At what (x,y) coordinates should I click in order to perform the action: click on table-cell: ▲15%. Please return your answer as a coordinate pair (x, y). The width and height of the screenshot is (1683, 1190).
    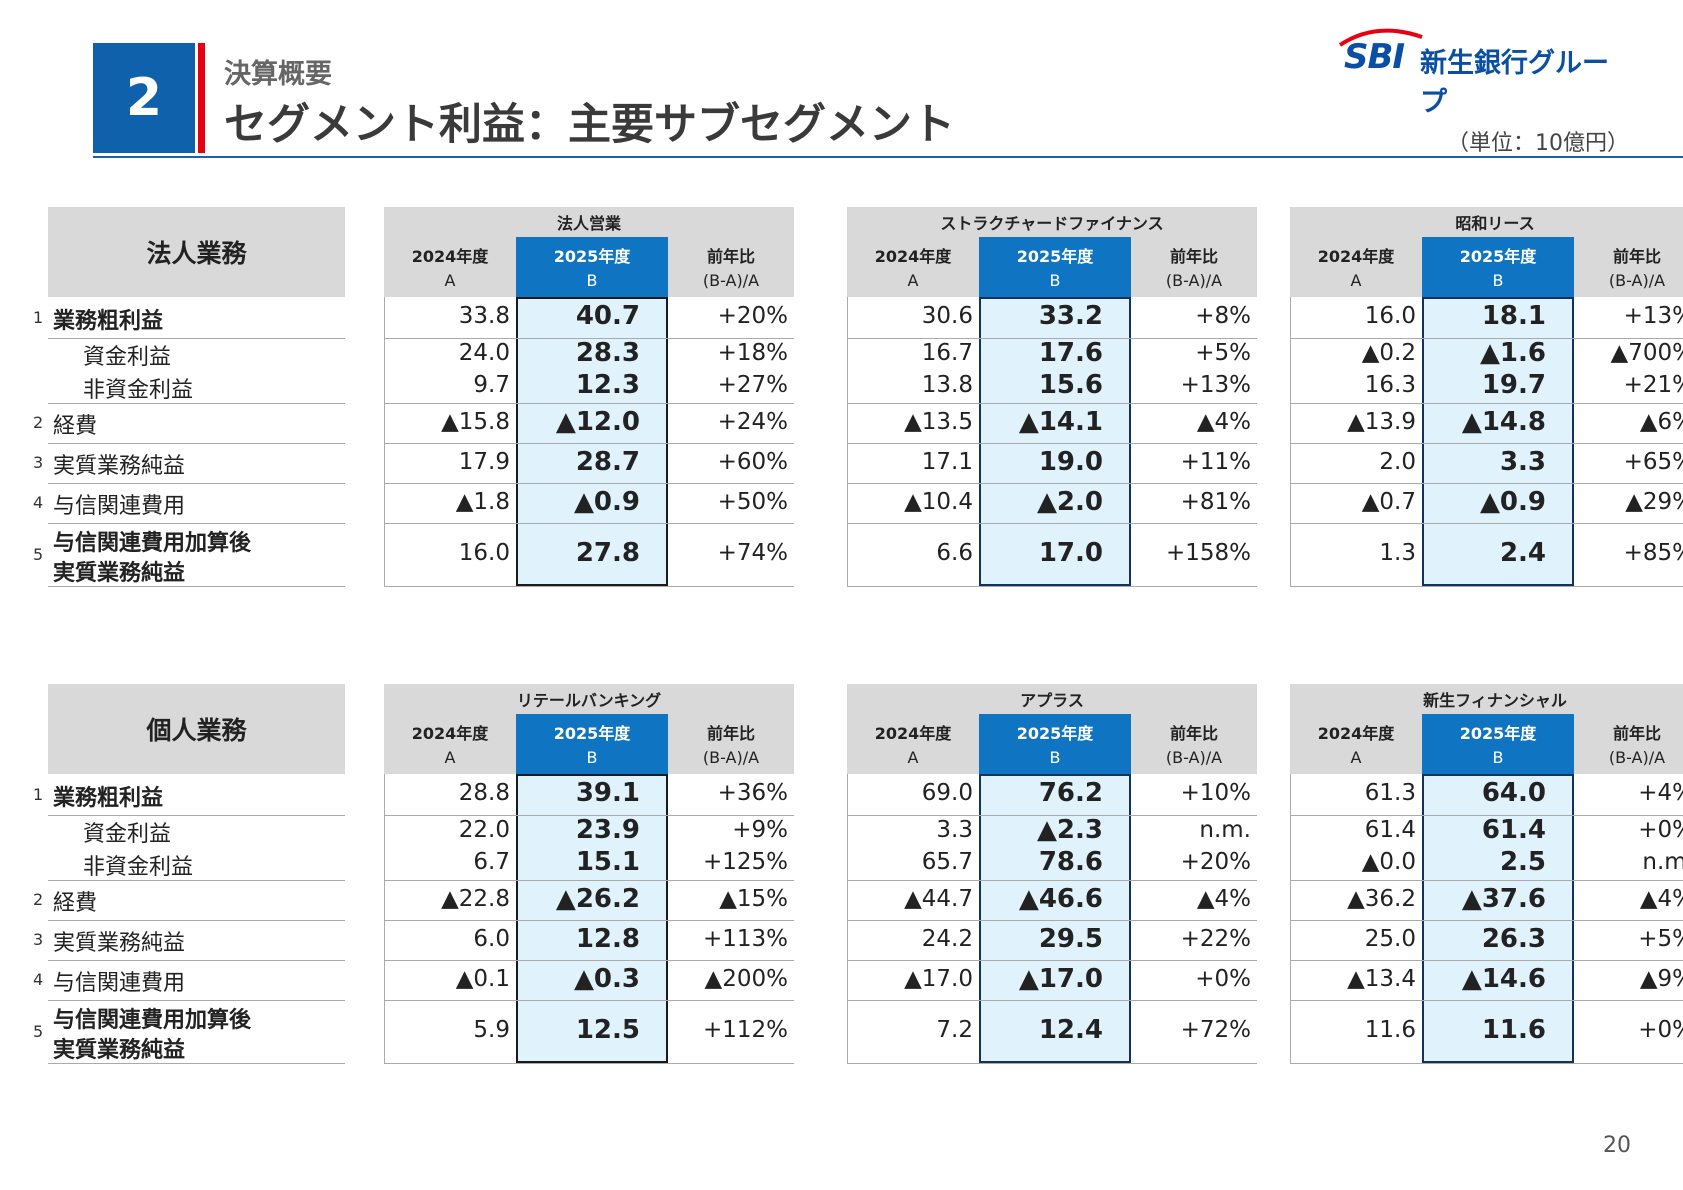
    Looking at the image, I should click on (753, 898).